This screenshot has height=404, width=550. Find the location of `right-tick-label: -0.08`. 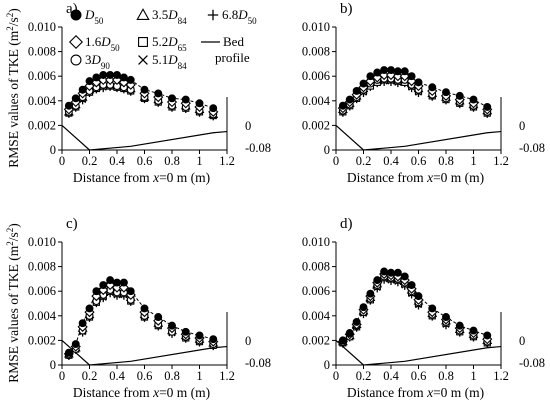

right-tick-label: -0.08 is located at coordinates (258, 148).